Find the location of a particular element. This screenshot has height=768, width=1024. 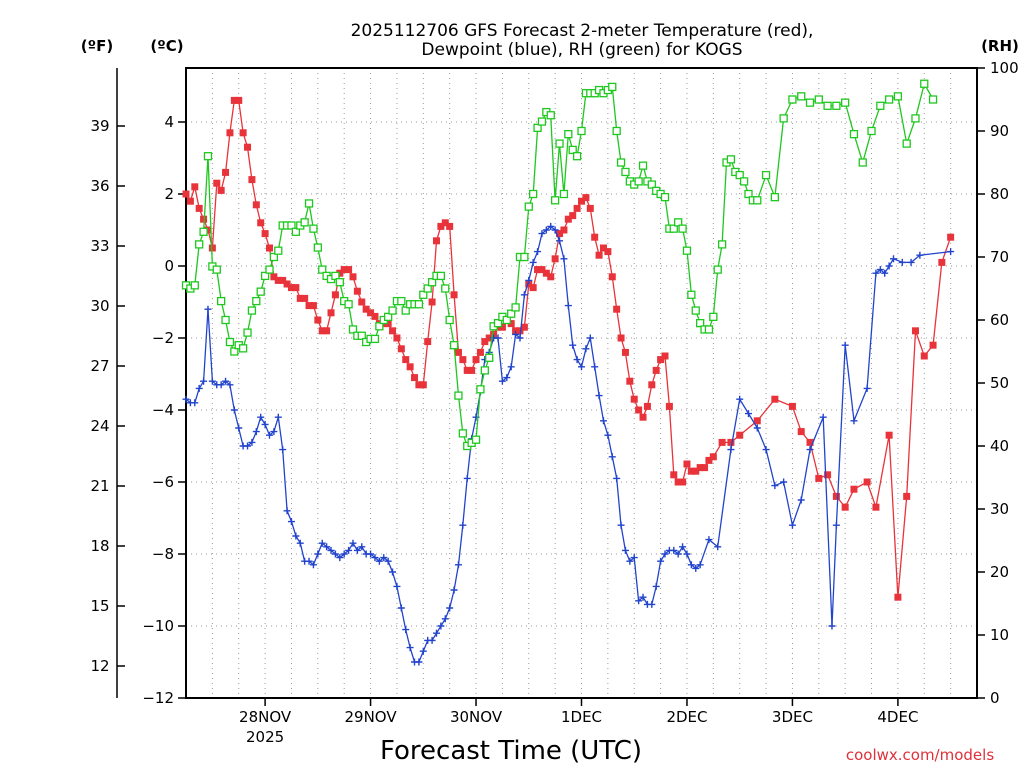

unit-label-rh: (RH) is located at coordinates (1000, 46).